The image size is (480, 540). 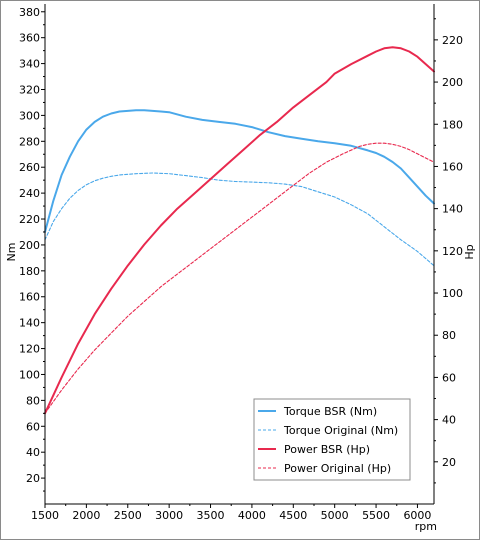 I want to click on x-tick-label: 3000, so click(x=169, y=515).